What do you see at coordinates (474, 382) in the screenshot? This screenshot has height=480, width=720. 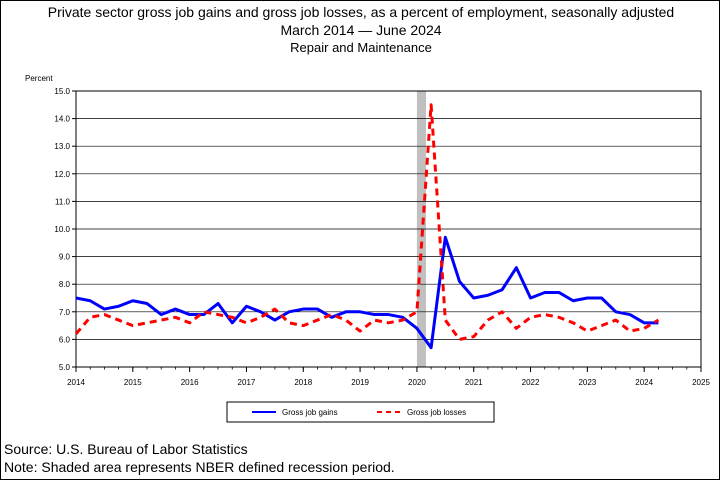 I see `x-tick-label: 2021` at bounding box center [474, 382].